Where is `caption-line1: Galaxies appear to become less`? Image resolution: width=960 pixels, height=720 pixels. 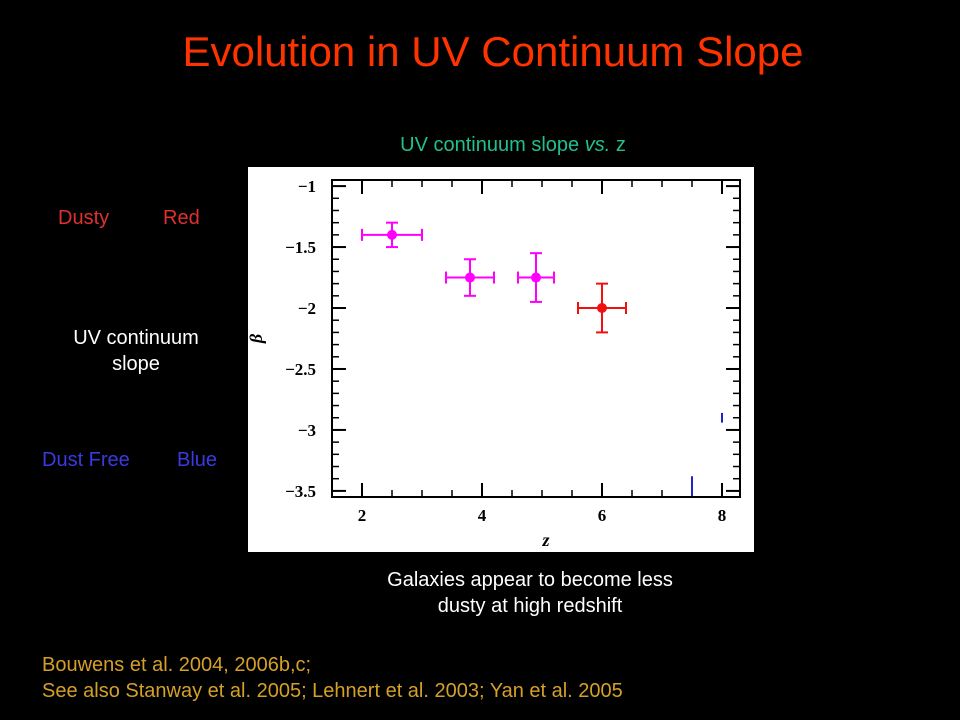 caption-line1: Galaxies appear to become less is located at coordinates (530, 580).